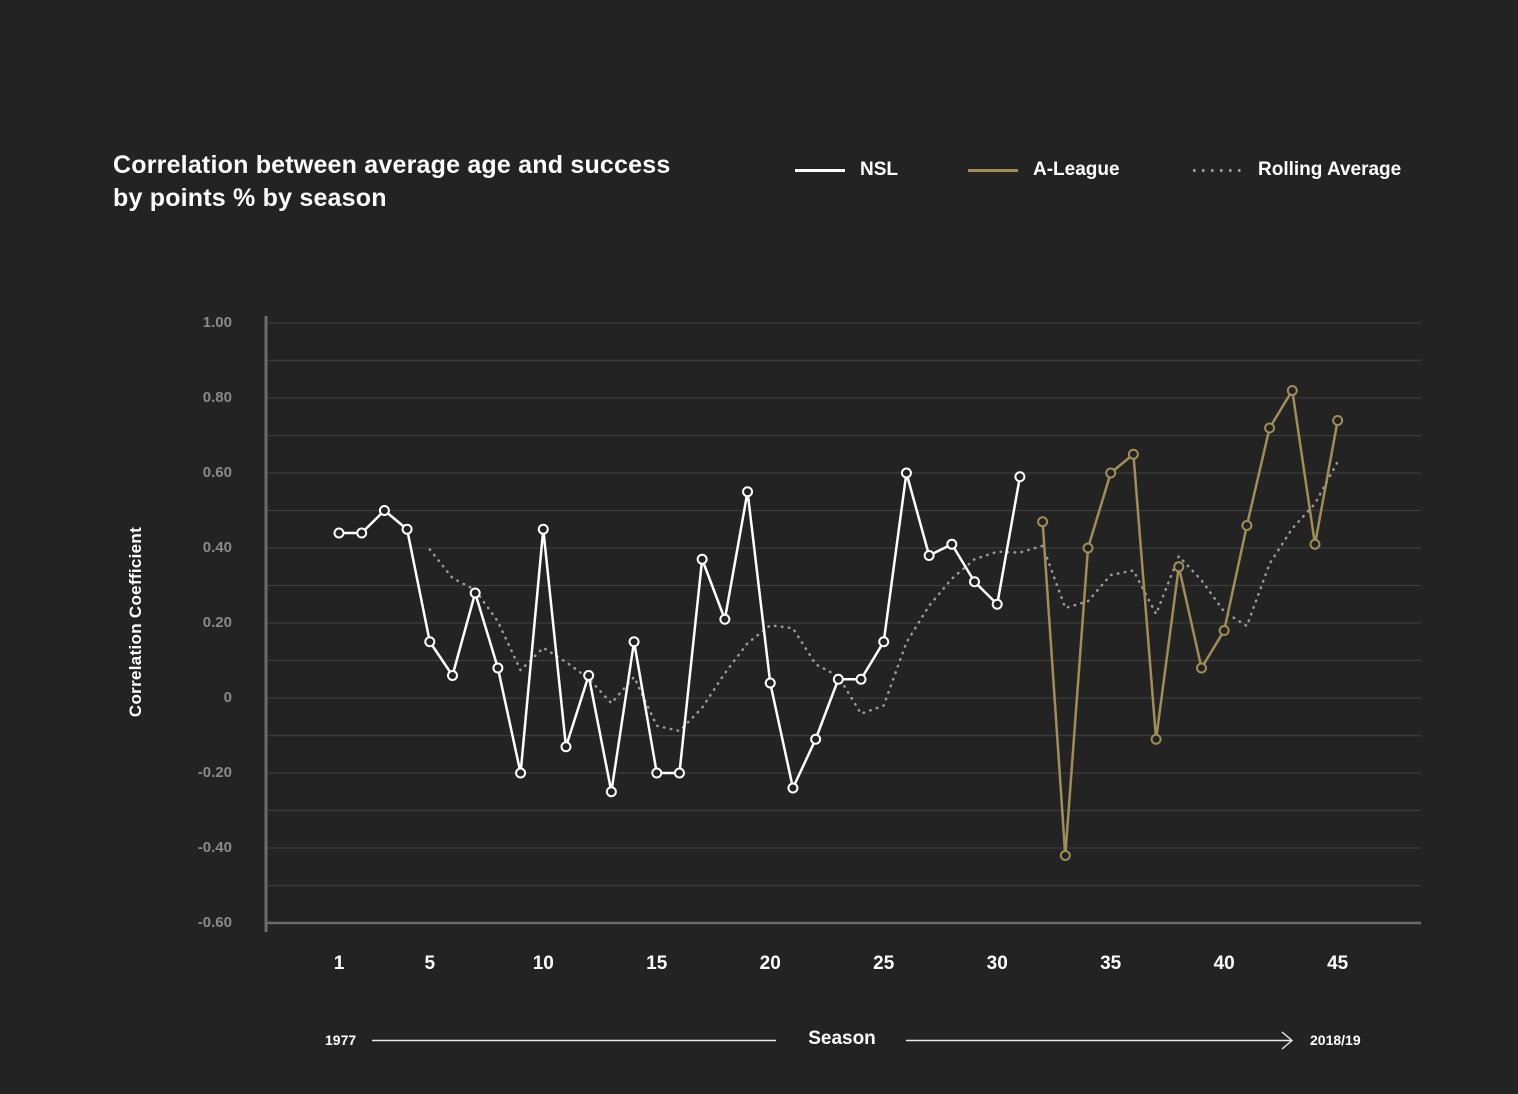  Describe the element at coordinates (1338, 963) in the screenshot. I see `x-tick-label: 45` at that location.